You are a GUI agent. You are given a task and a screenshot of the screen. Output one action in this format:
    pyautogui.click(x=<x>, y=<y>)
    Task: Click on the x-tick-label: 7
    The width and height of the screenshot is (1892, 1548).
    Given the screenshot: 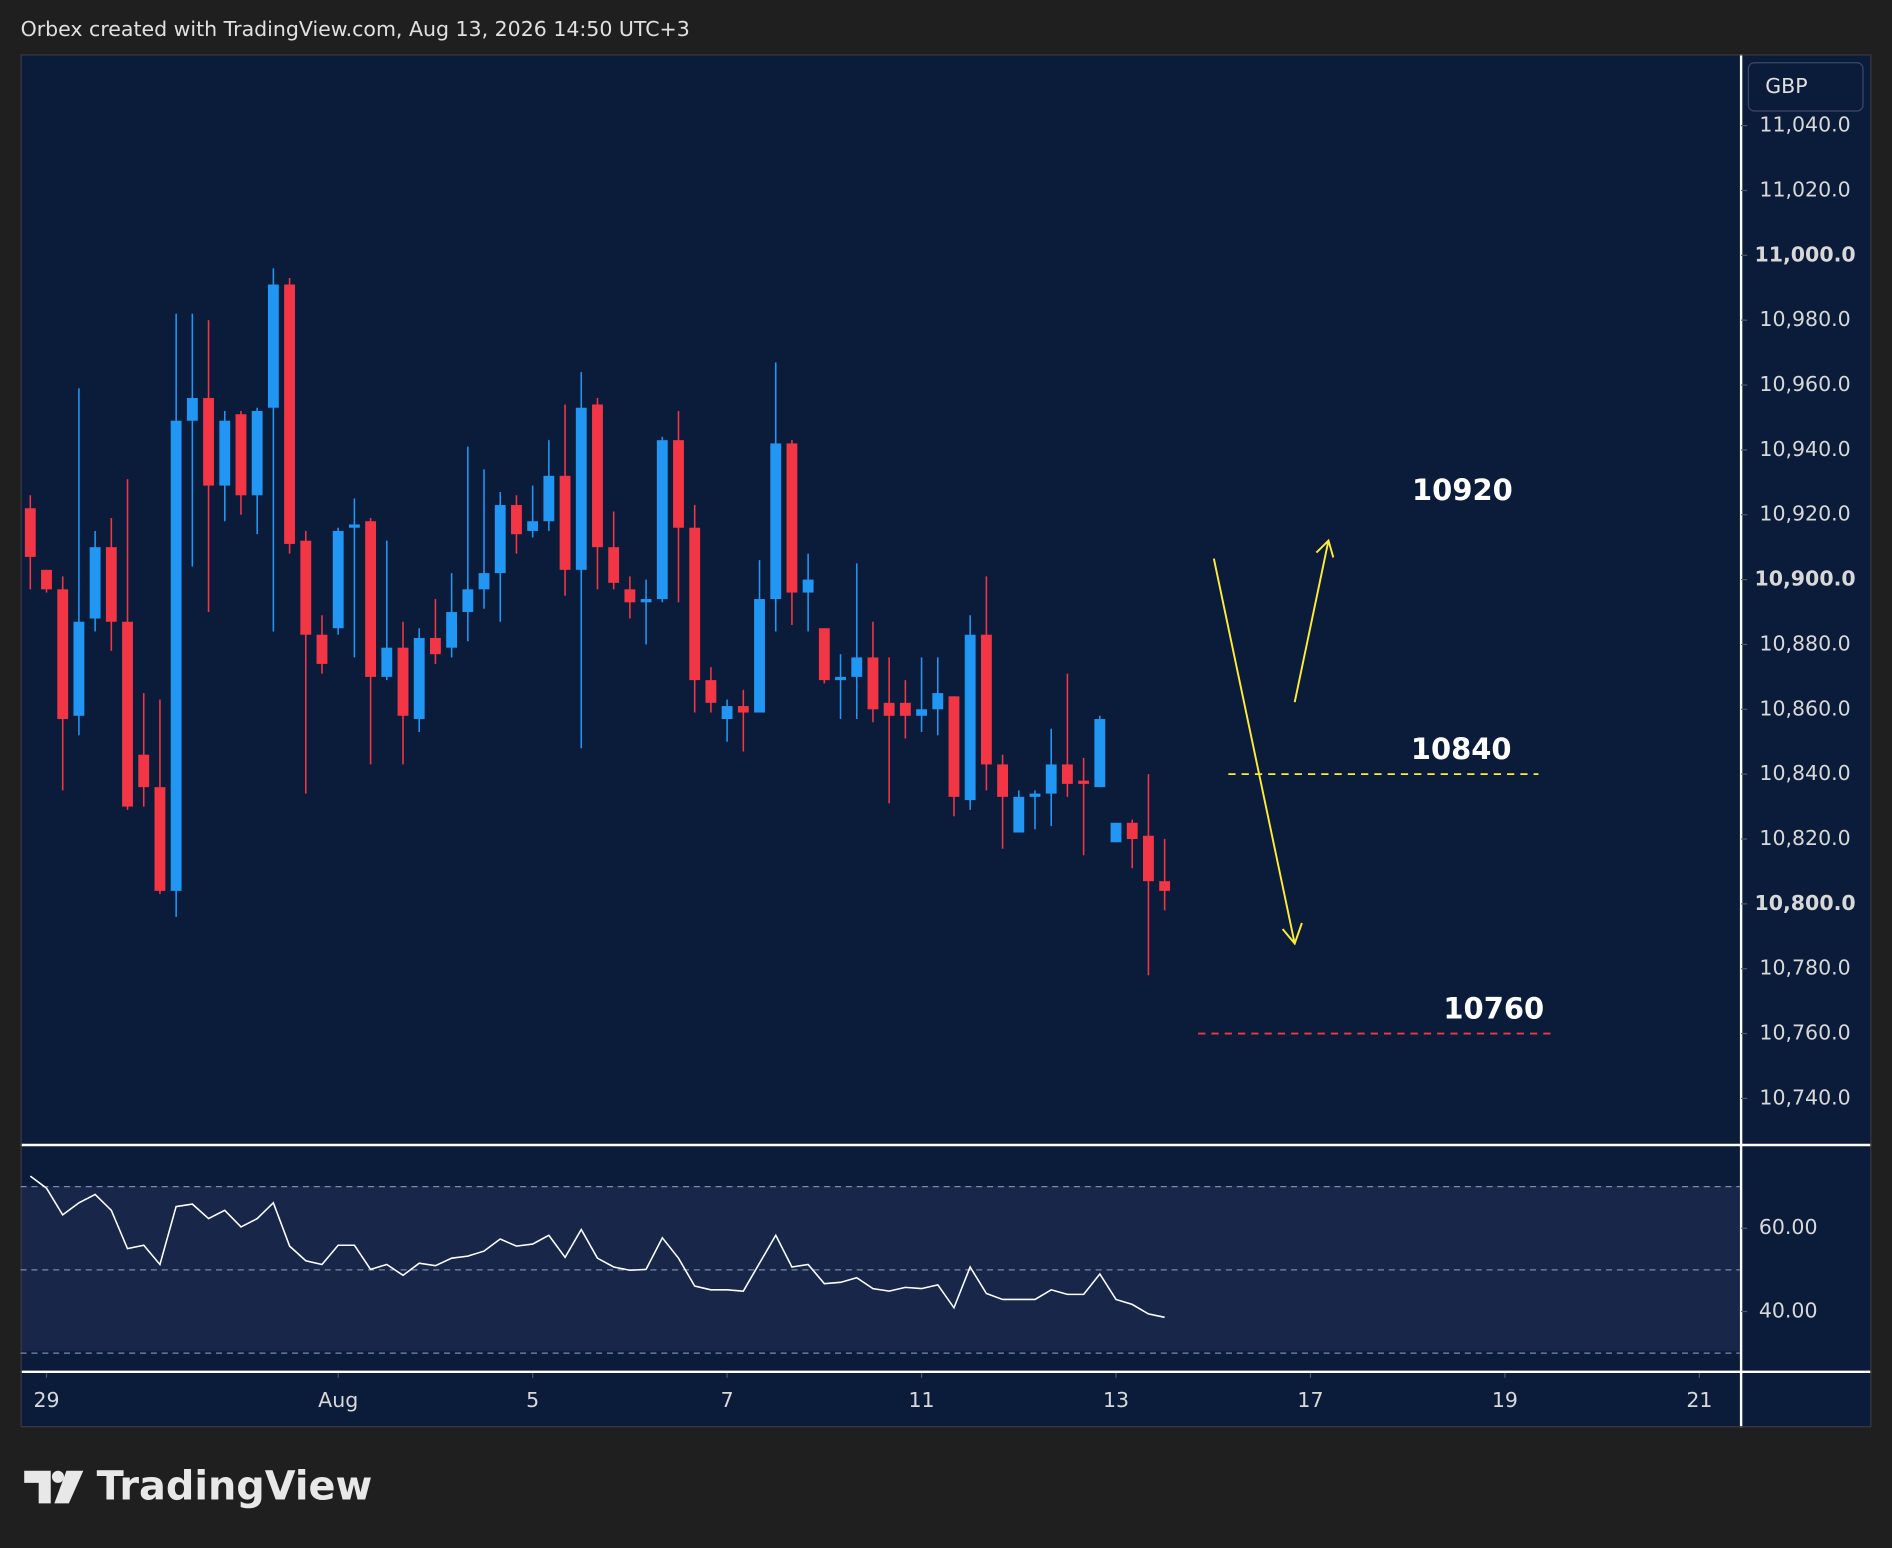 What is the action you would take?
    pyautogui.click(x=727, y=1400)
    